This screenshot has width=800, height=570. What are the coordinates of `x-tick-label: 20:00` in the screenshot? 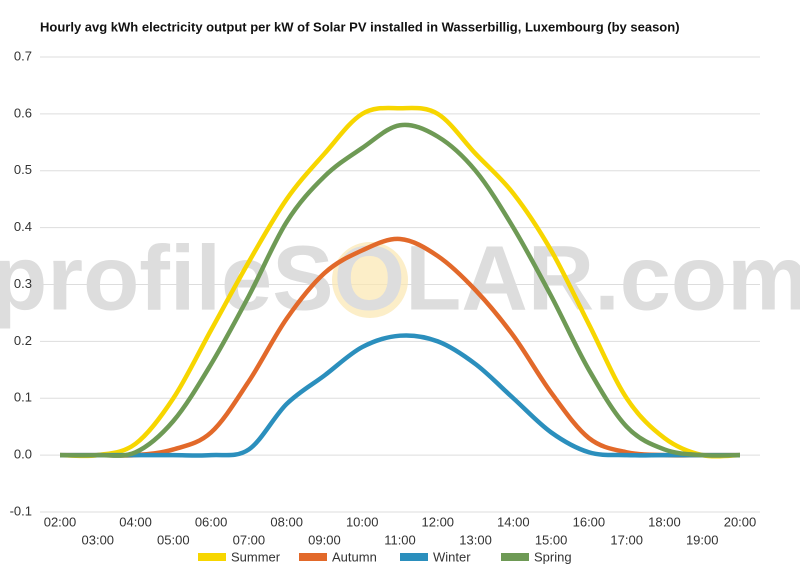 It's located at (740, 521).